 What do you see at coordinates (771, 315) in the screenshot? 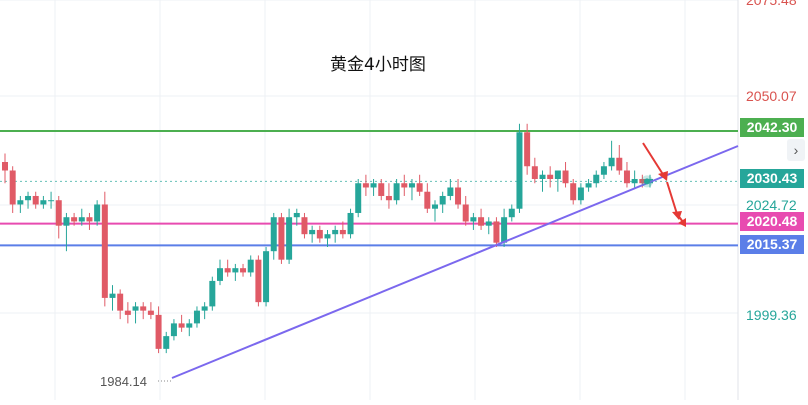
I see `y-tick-1999: 1999.36` at bounding box center [771, 315].